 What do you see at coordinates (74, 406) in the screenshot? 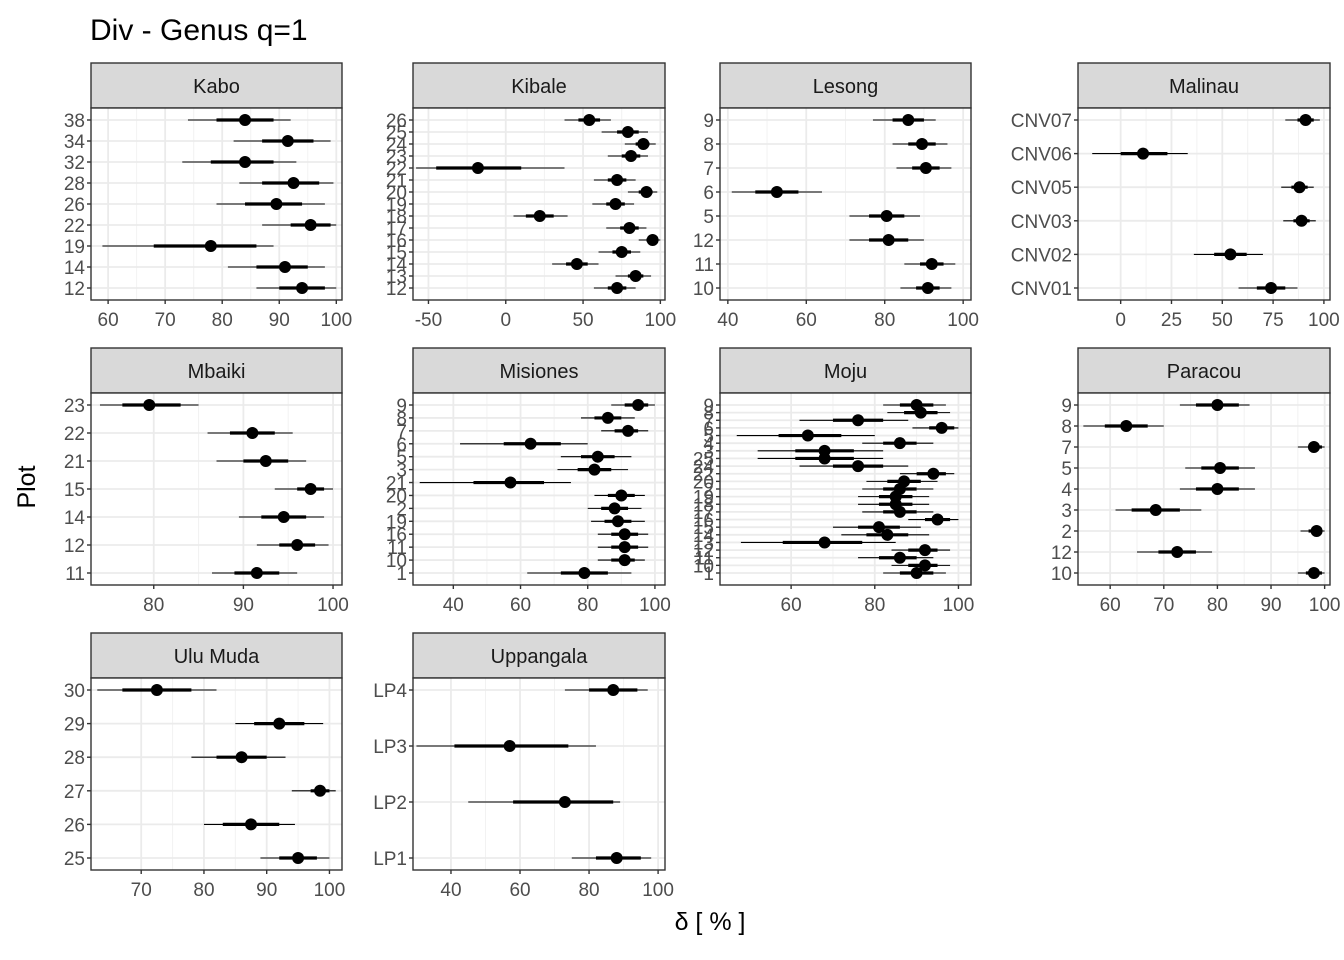
I see `y-tick-label: 23` at bounding box center [74, 406].